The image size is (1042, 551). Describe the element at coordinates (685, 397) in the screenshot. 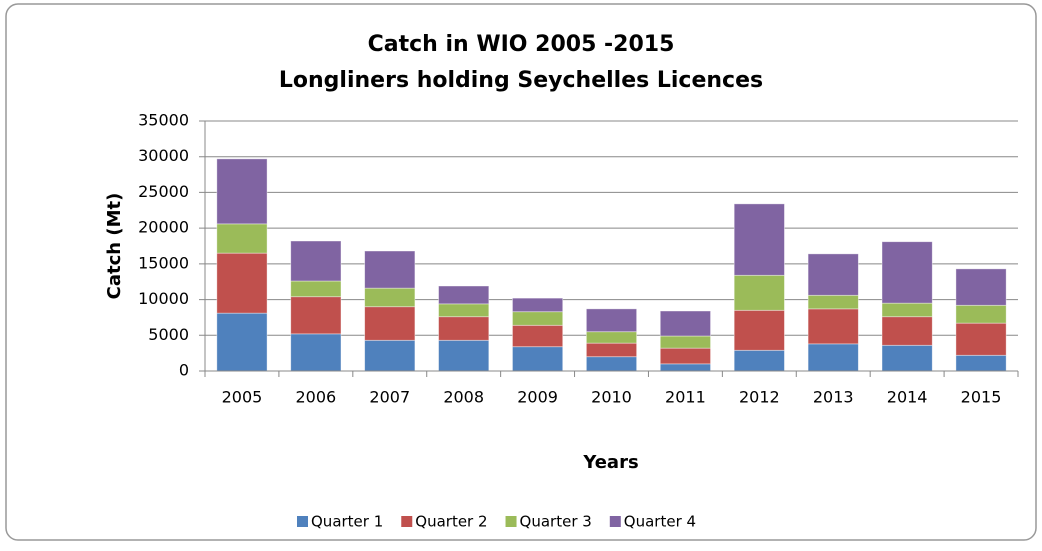

I see `x-tick-label: 2011` at that location.